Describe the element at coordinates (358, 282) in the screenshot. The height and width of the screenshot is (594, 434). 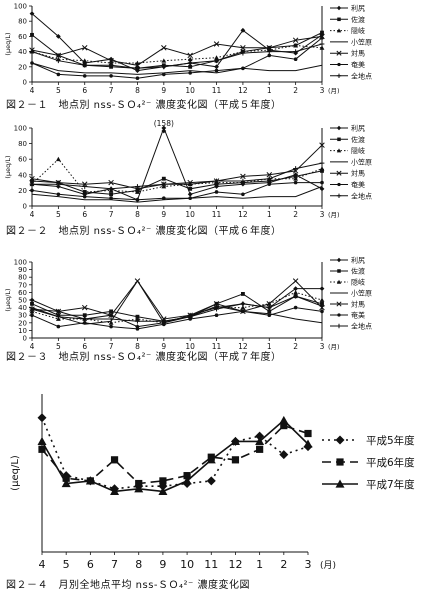
I see `legend-label: 隠岐` at that location.